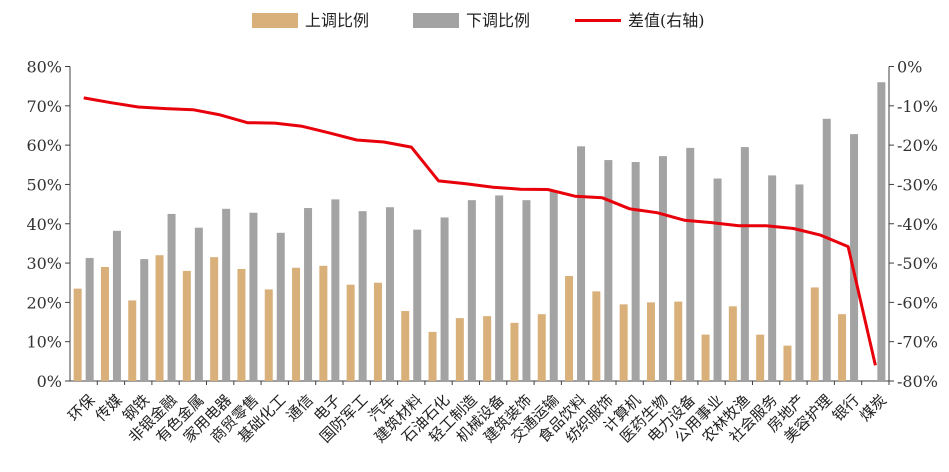 This screenshot has width=949, height=472. Describe the element at coordinates (44, 184) in the screenshot. I see `left-tick-label: 50%` at that location.